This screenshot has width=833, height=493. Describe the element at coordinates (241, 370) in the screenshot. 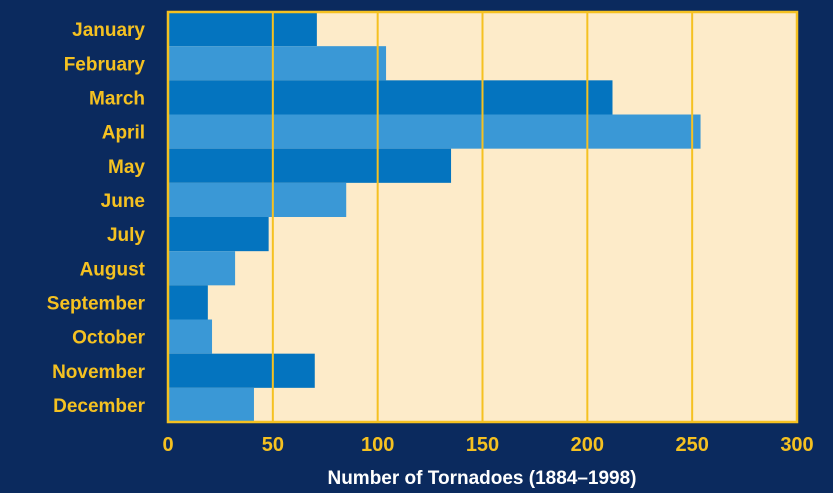

I see `bar-november` at that location.